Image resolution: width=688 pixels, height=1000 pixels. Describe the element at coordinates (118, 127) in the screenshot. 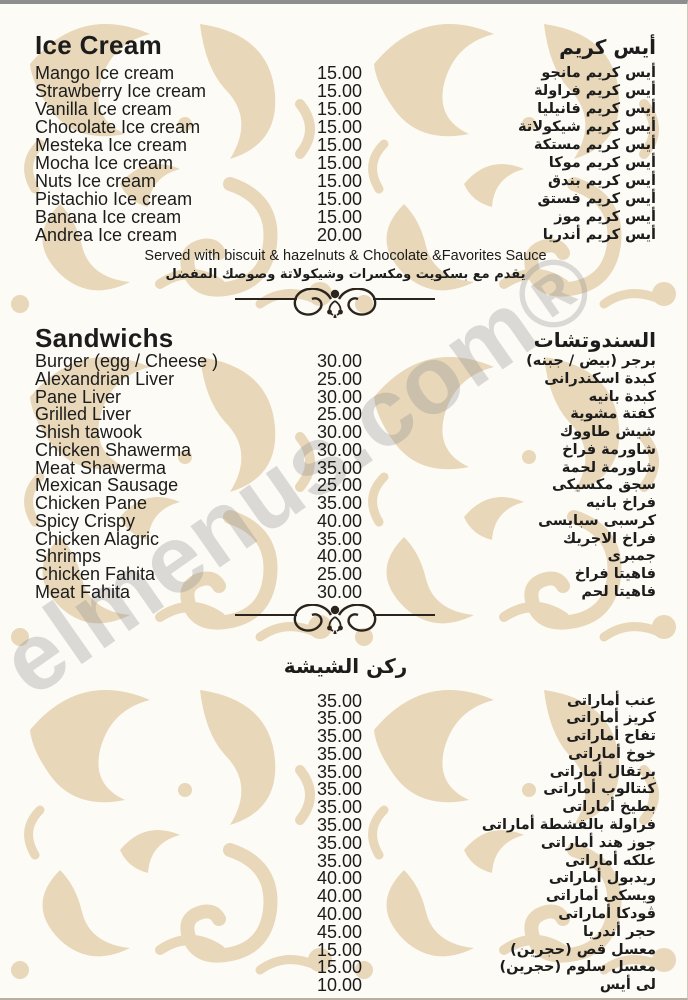

I see `item-name-en: Chocolate Ice cream` at that location.